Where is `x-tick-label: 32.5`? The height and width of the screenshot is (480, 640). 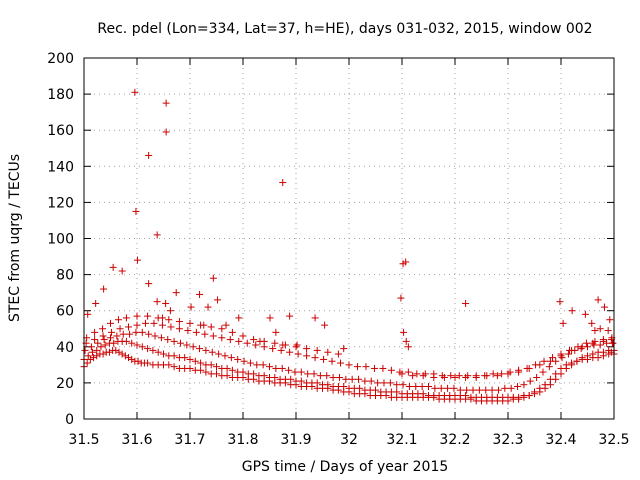
x-tick-label: 32.5 is located at coordinates (613, 440).